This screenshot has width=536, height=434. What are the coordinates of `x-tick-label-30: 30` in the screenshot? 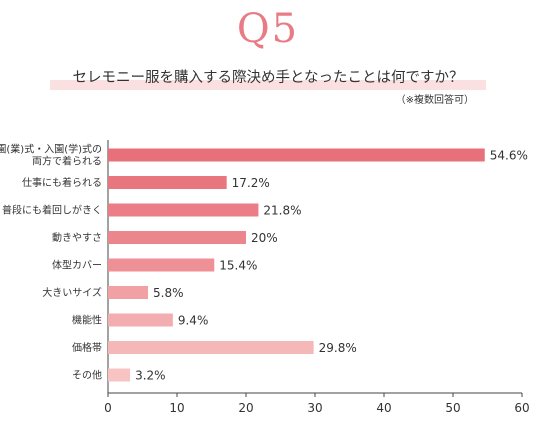 It's located at (314, 408).